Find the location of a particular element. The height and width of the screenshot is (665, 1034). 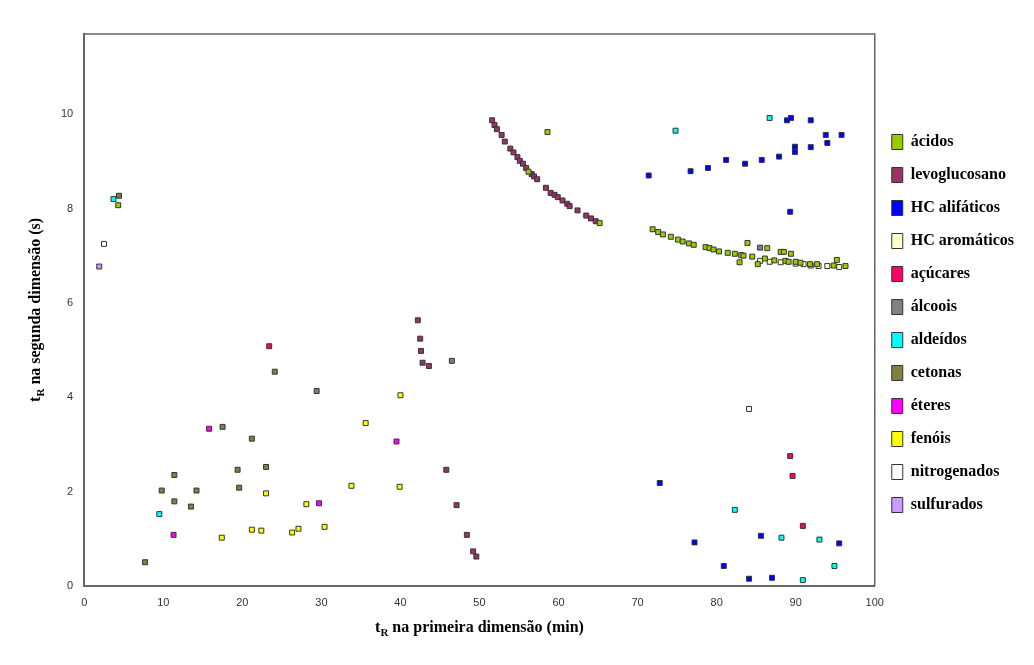

x-tick-label: 0 is located at coordinates (84, 602).